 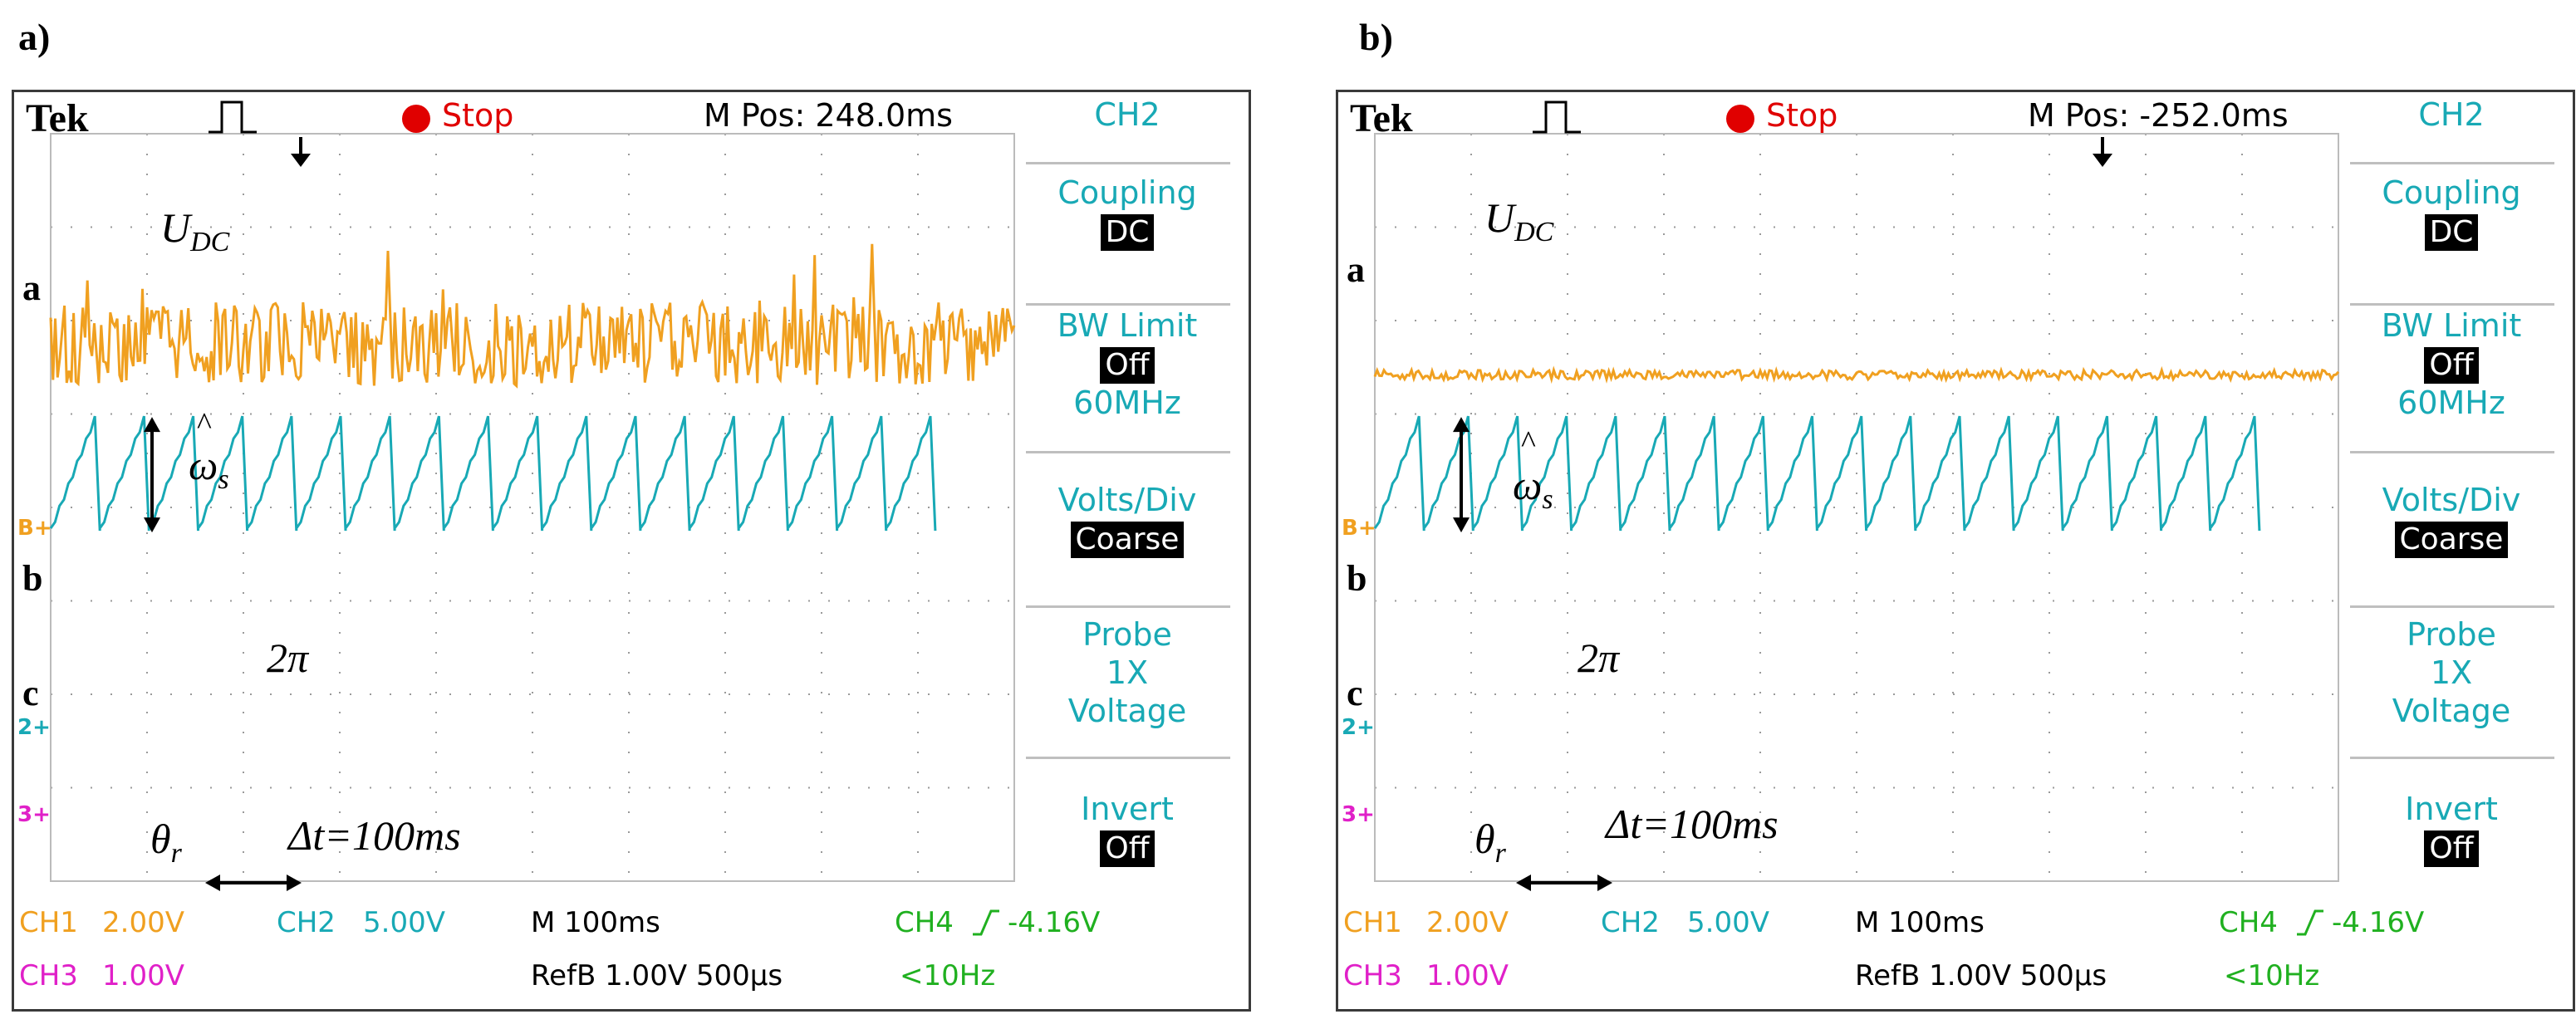 I want to click on trace-ch2, so click(x=1817, y=473).